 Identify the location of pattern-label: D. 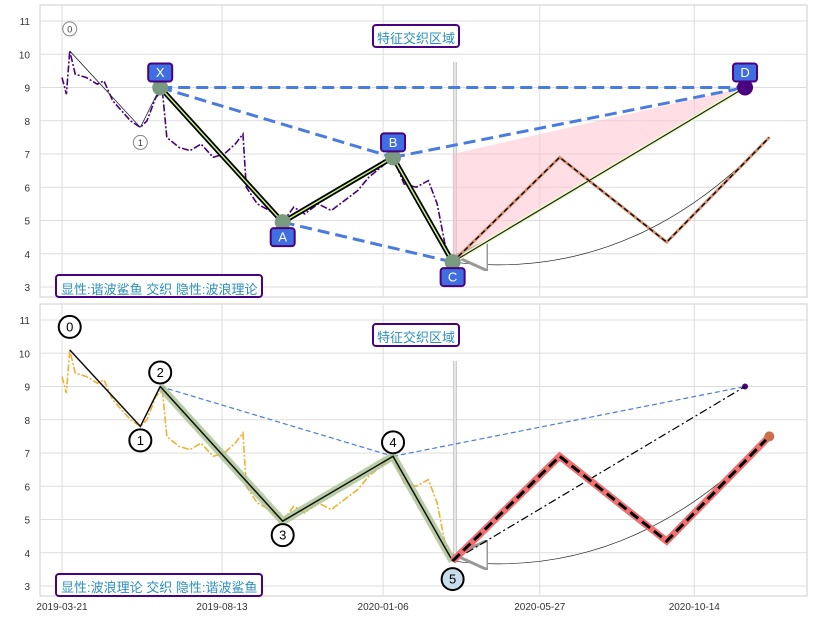
(744, 72).